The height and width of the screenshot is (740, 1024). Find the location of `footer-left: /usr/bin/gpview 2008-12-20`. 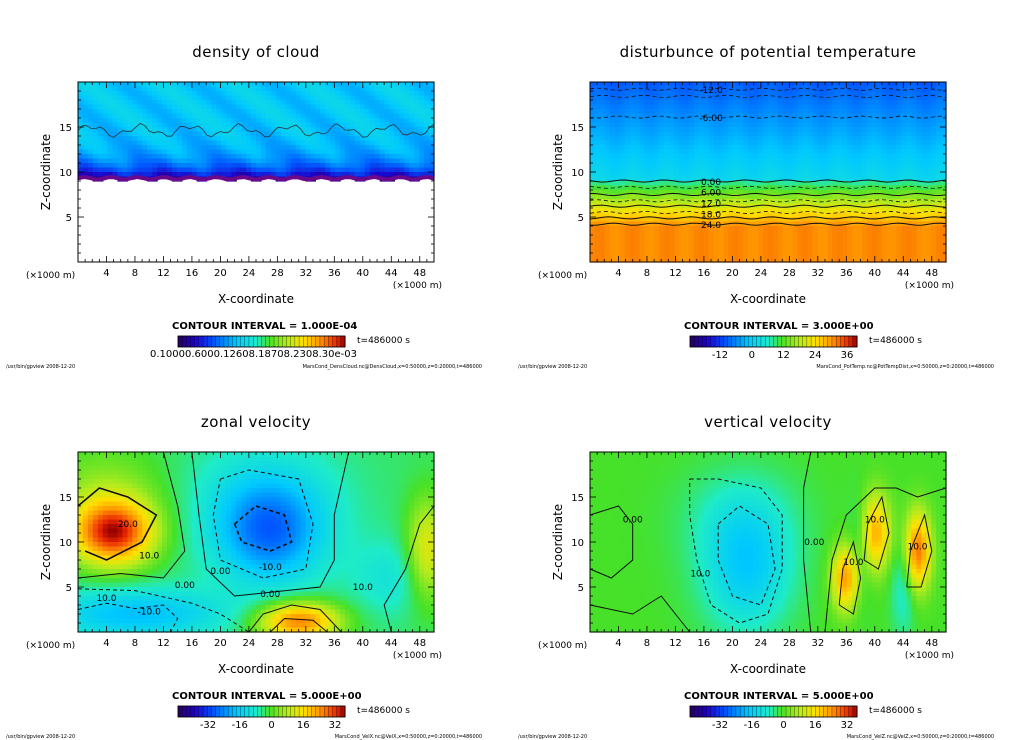

footer-left: /usr/bin/gpview 2008-12-20 is located at coordinates (40, 367).